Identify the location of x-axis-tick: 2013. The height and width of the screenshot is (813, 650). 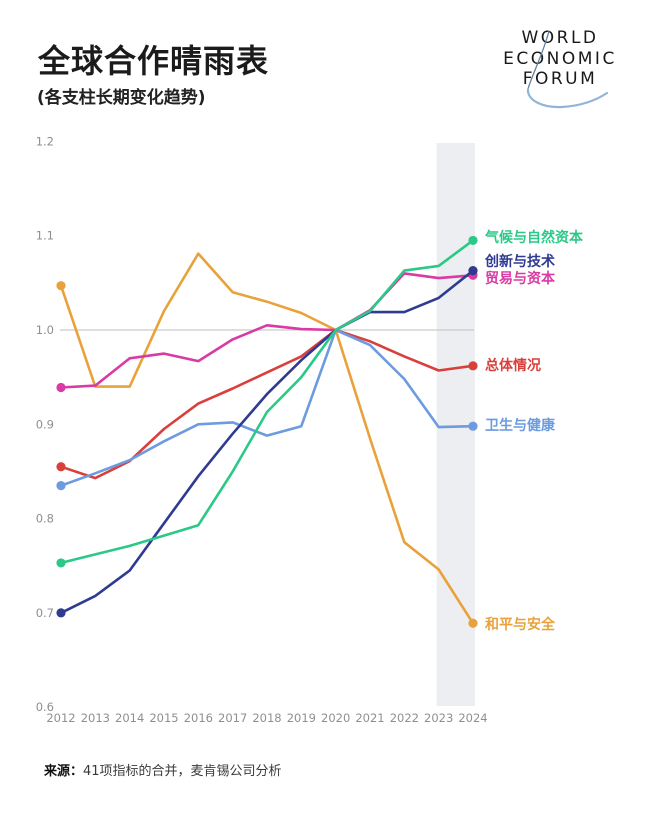
(95, 718).